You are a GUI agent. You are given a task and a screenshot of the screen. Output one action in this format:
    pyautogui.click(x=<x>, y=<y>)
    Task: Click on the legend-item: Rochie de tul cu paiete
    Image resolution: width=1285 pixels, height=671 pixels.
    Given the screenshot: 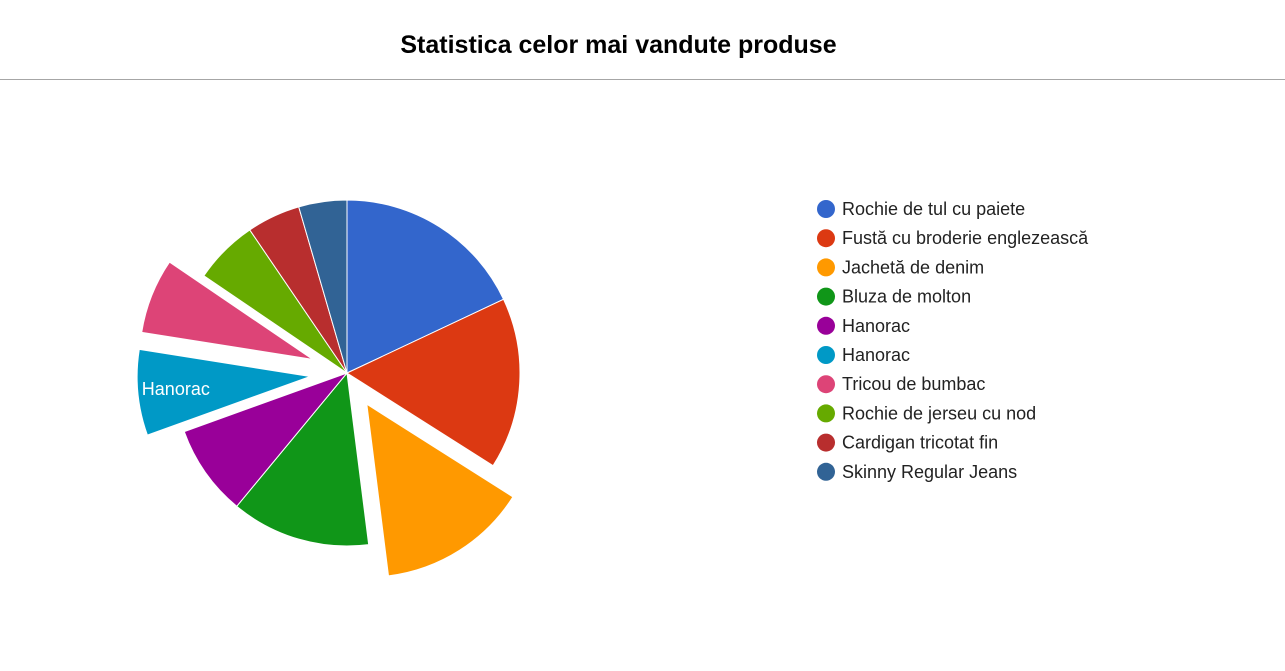 What is the action you would take?
    pyautogui.click(x=921, y=209)
    